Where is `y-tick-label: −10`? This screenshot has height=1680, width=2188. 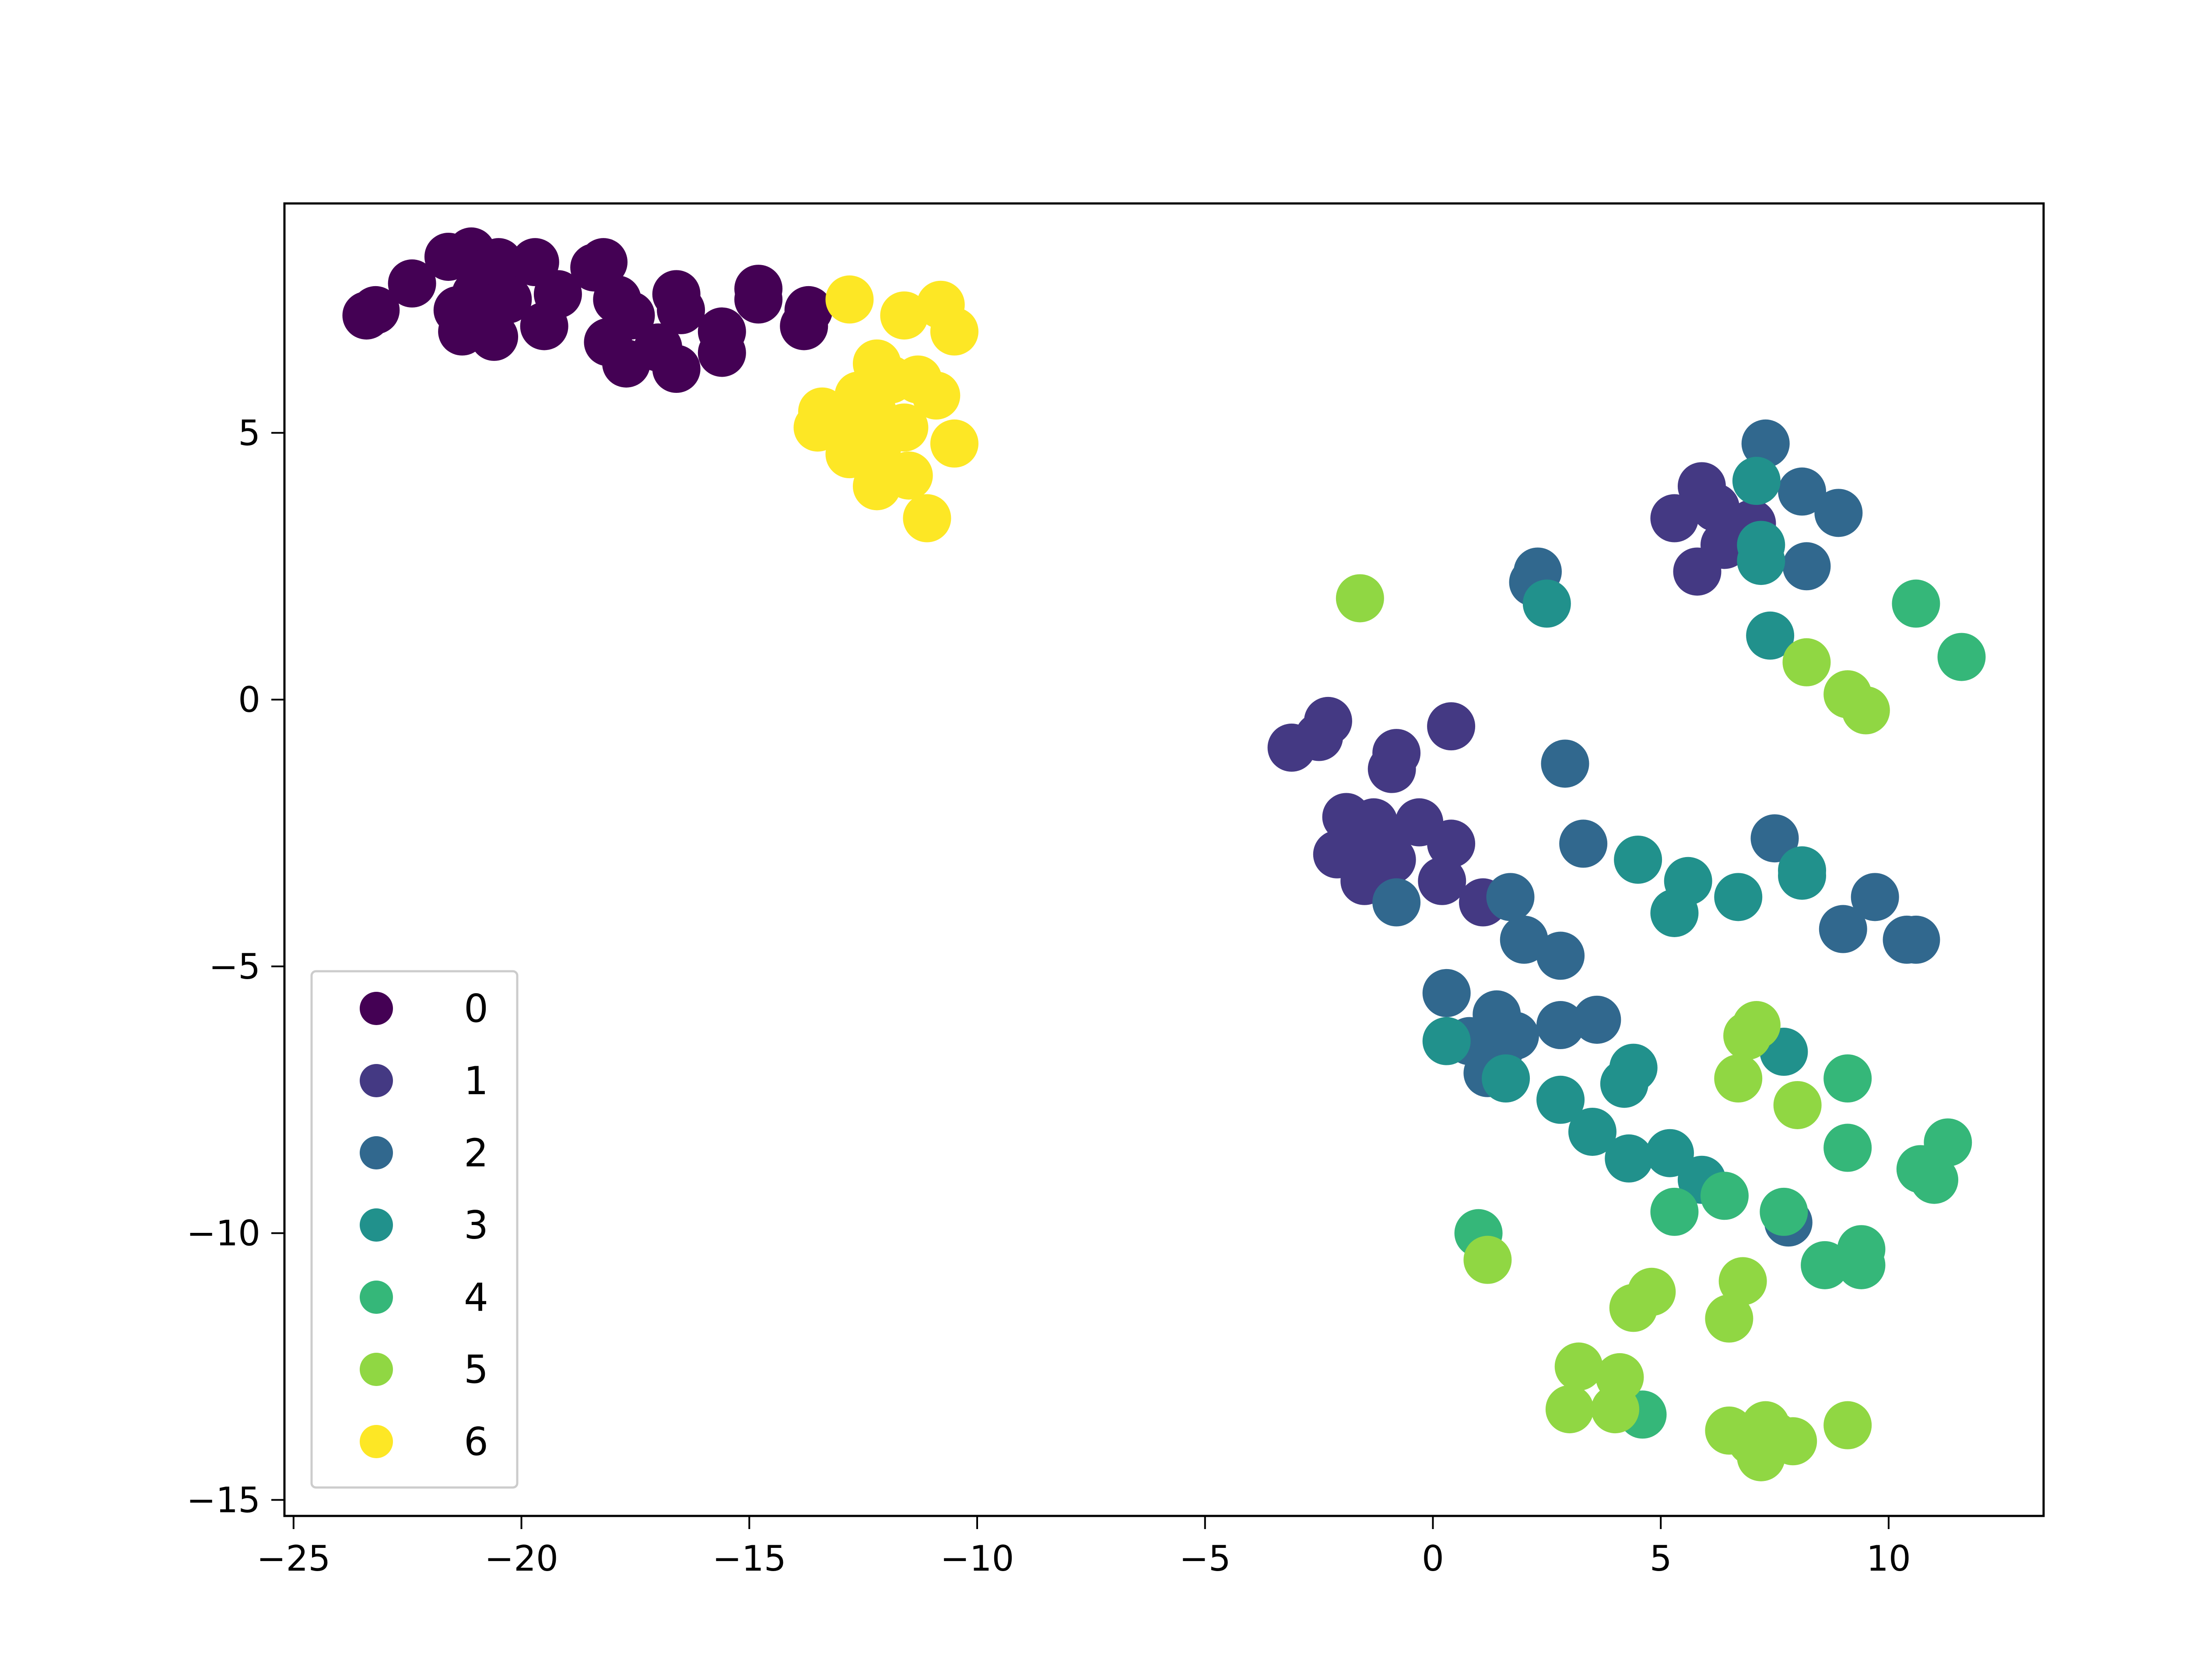
y-tick-label: −10 is located at coordinates (223, 1233).